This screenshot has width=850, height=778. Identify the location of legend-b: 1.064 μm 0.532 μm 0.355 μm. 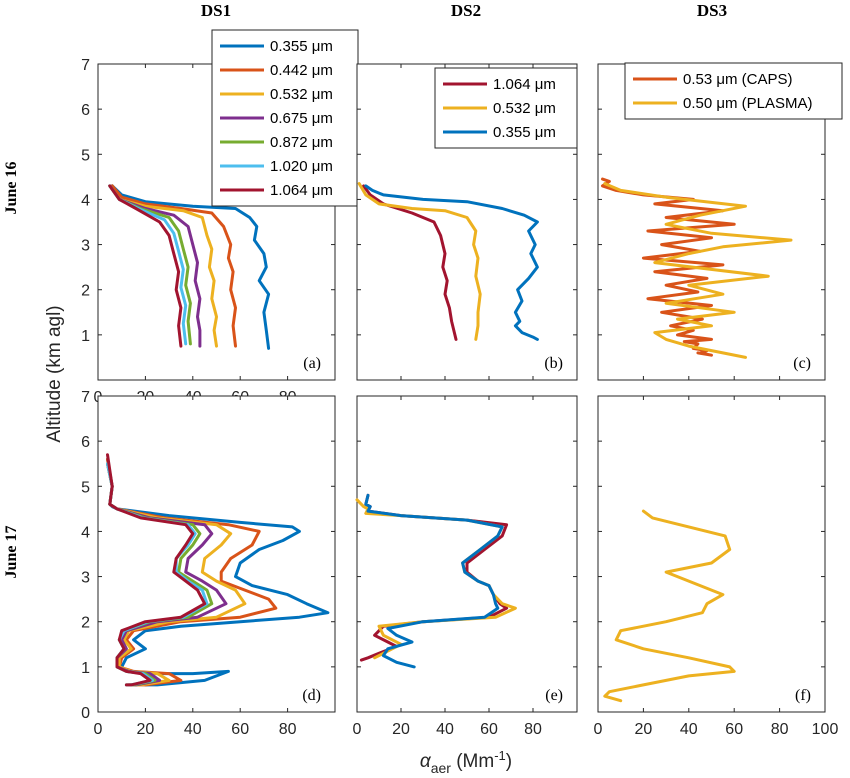
(506, 108).